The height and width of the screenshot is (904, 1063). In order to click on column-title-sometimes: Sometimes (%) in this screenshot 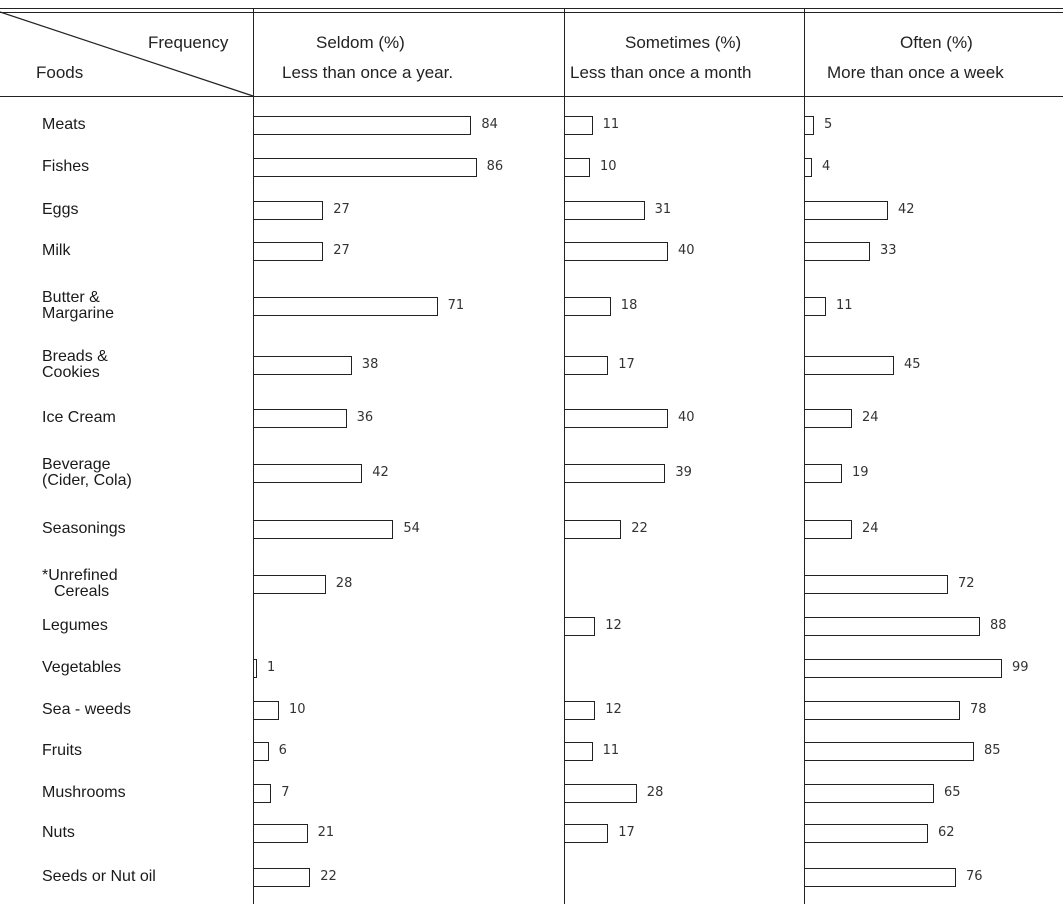, I will do `click(683, 42)`.